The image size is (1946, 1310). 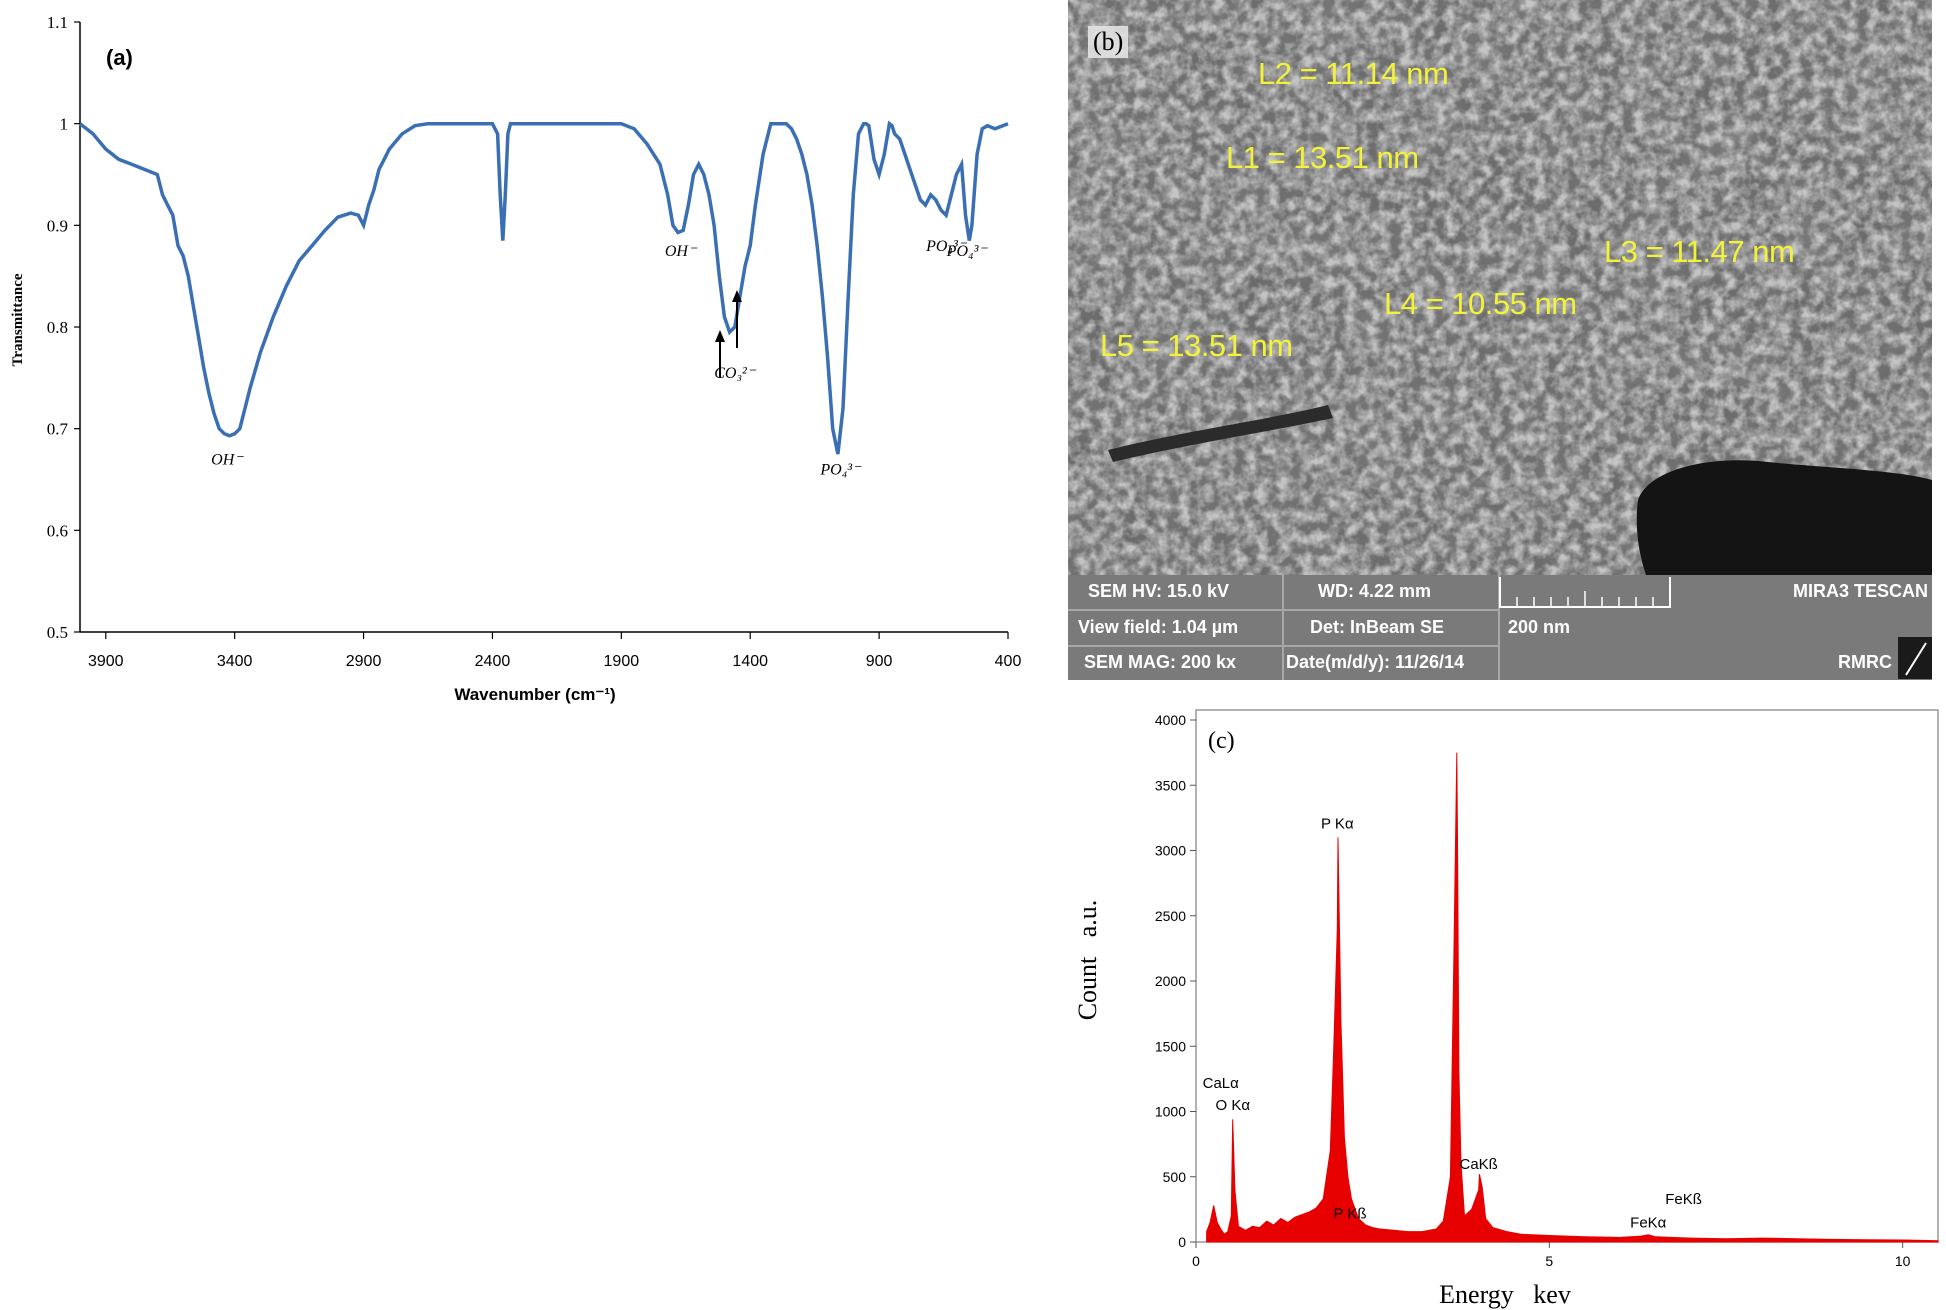 I want to click on edx-peak-label: FeKα, so click(x=1648, y=1223).